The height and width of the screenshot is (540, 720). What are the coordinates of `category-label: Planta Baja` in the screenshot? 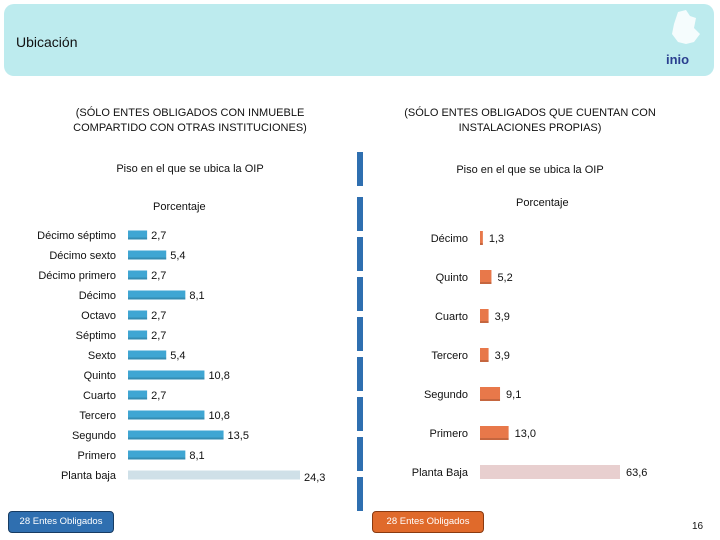 It's located at (440, 473).